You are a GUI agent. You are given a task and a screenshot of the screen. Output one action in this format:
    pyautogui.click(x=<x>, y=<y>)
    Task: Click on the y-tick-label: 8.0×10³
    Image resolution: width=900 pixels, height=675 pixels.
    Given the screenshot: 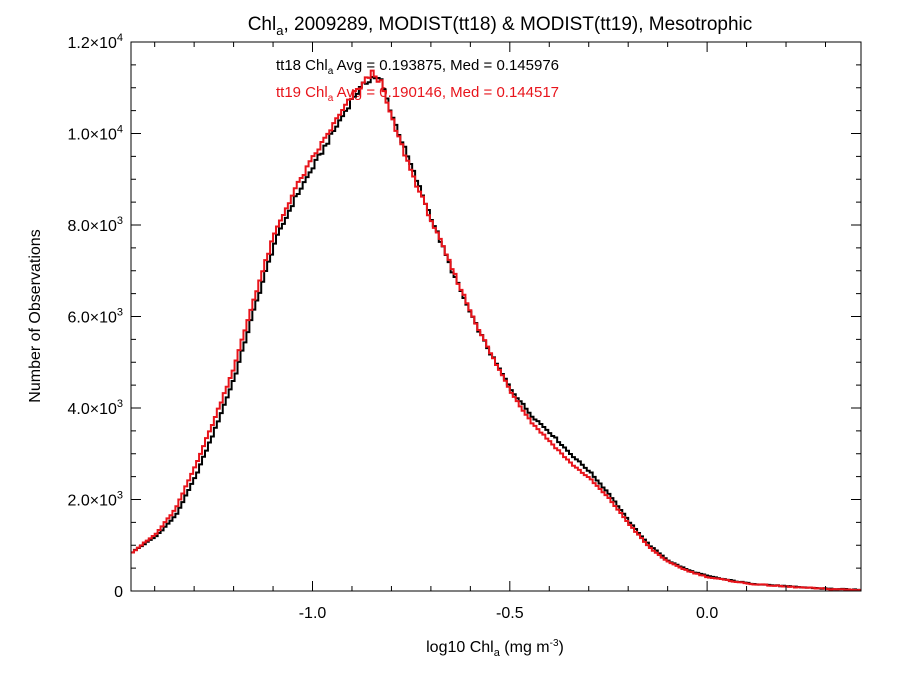 What is the action you would take?
    pyautogui.click(x=95, y=225)
    